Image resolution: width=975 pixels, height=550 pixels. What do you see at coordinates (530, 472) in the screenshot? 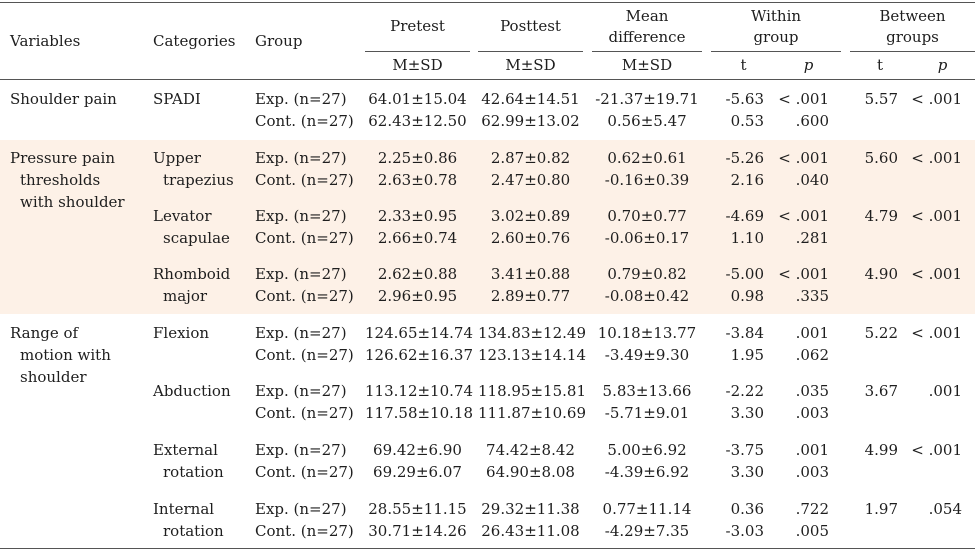
I see `cell-posttest: 64.90±8.08` at bounding box center [530, 472].